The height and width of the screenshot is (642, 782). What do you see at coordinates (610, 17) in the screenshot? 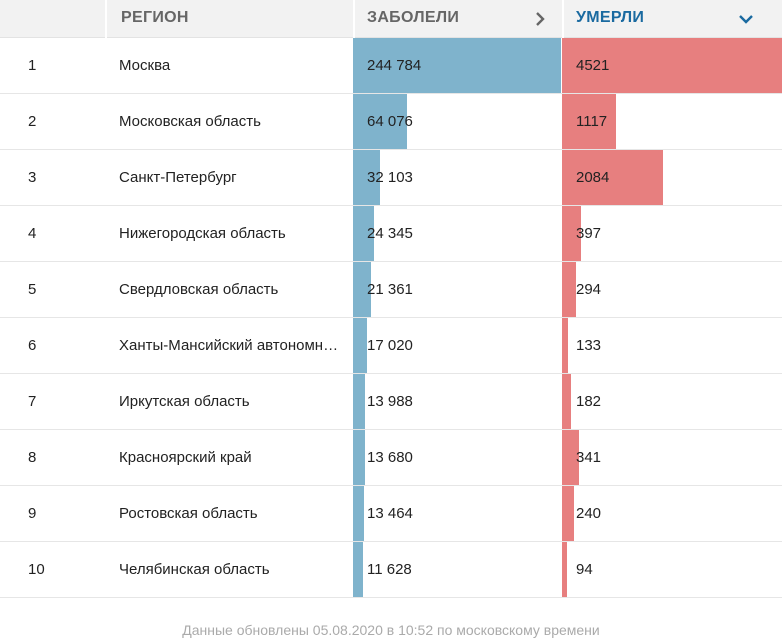
I see `header-deaths-label: УМЕРЛИ` at bounding box center [610, 17].